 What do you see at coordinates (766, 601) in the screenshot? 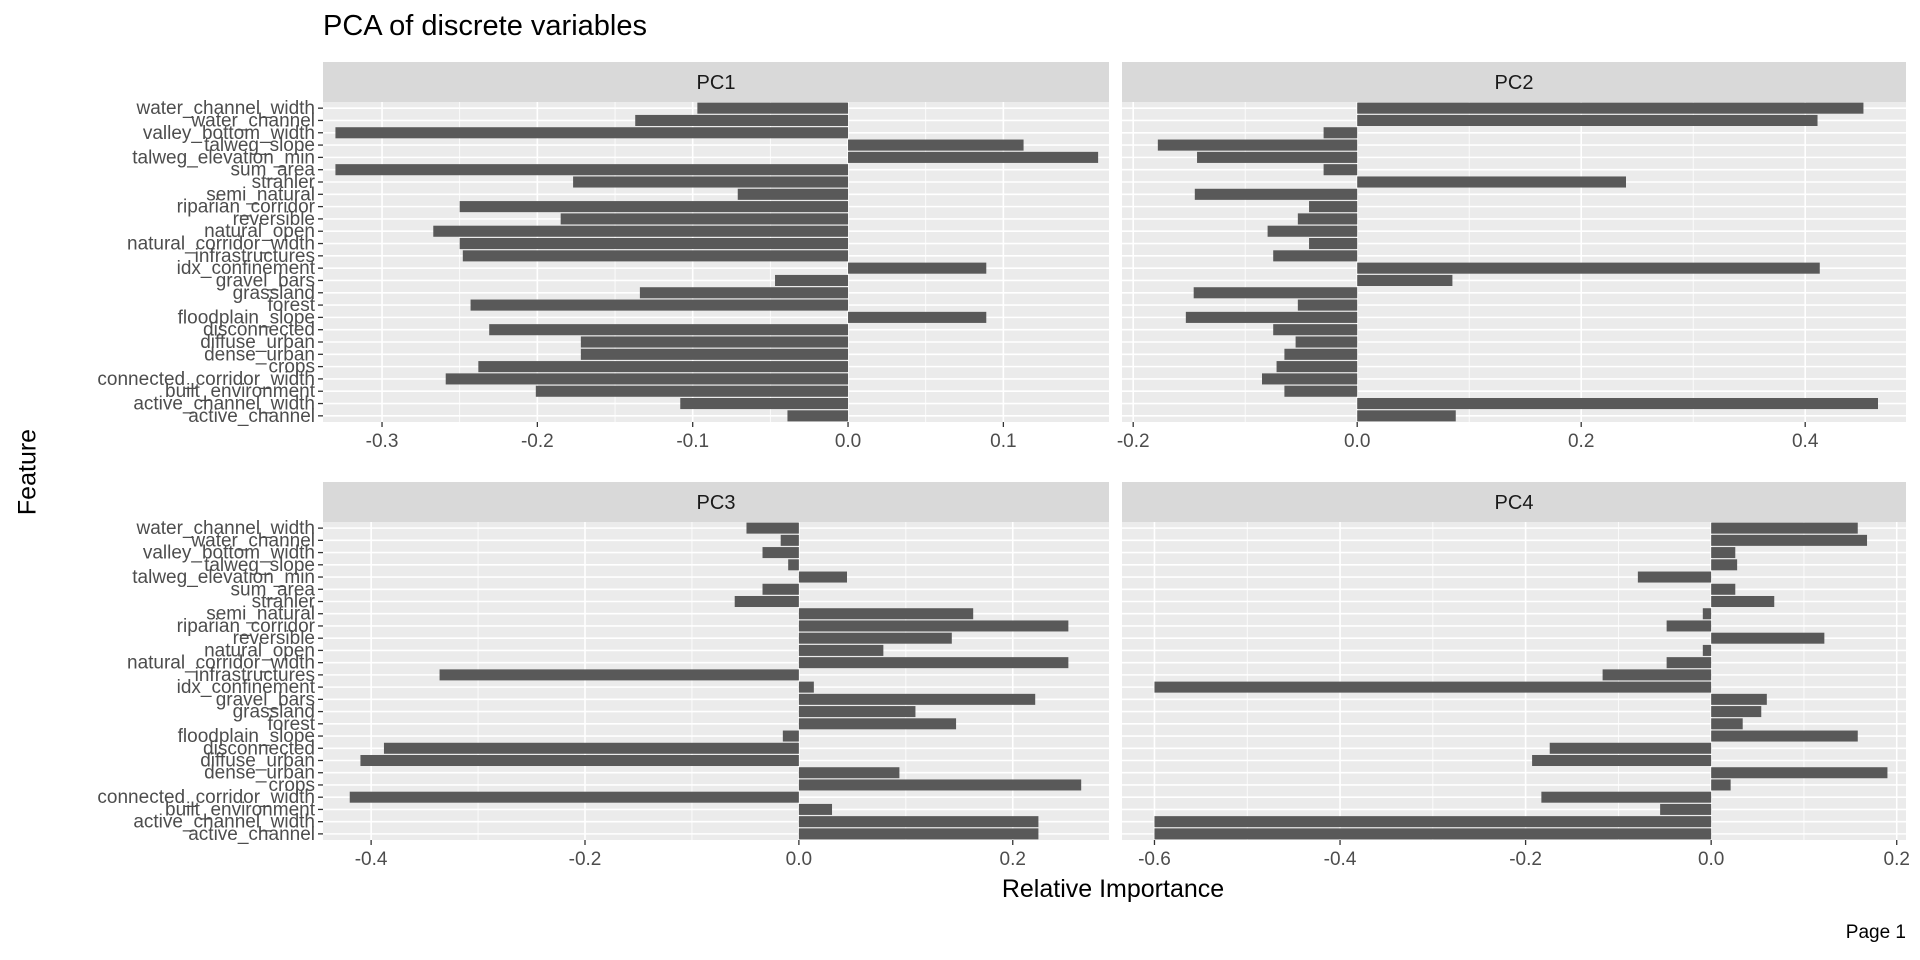
I see `bar-pc3-strahler` at bounding box center [766, 601].